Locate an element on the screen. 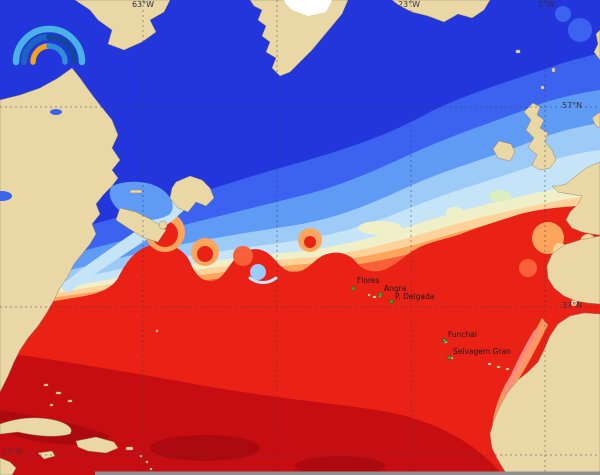  place-label: Selvagem Gran is located at coordinates (482, 351).